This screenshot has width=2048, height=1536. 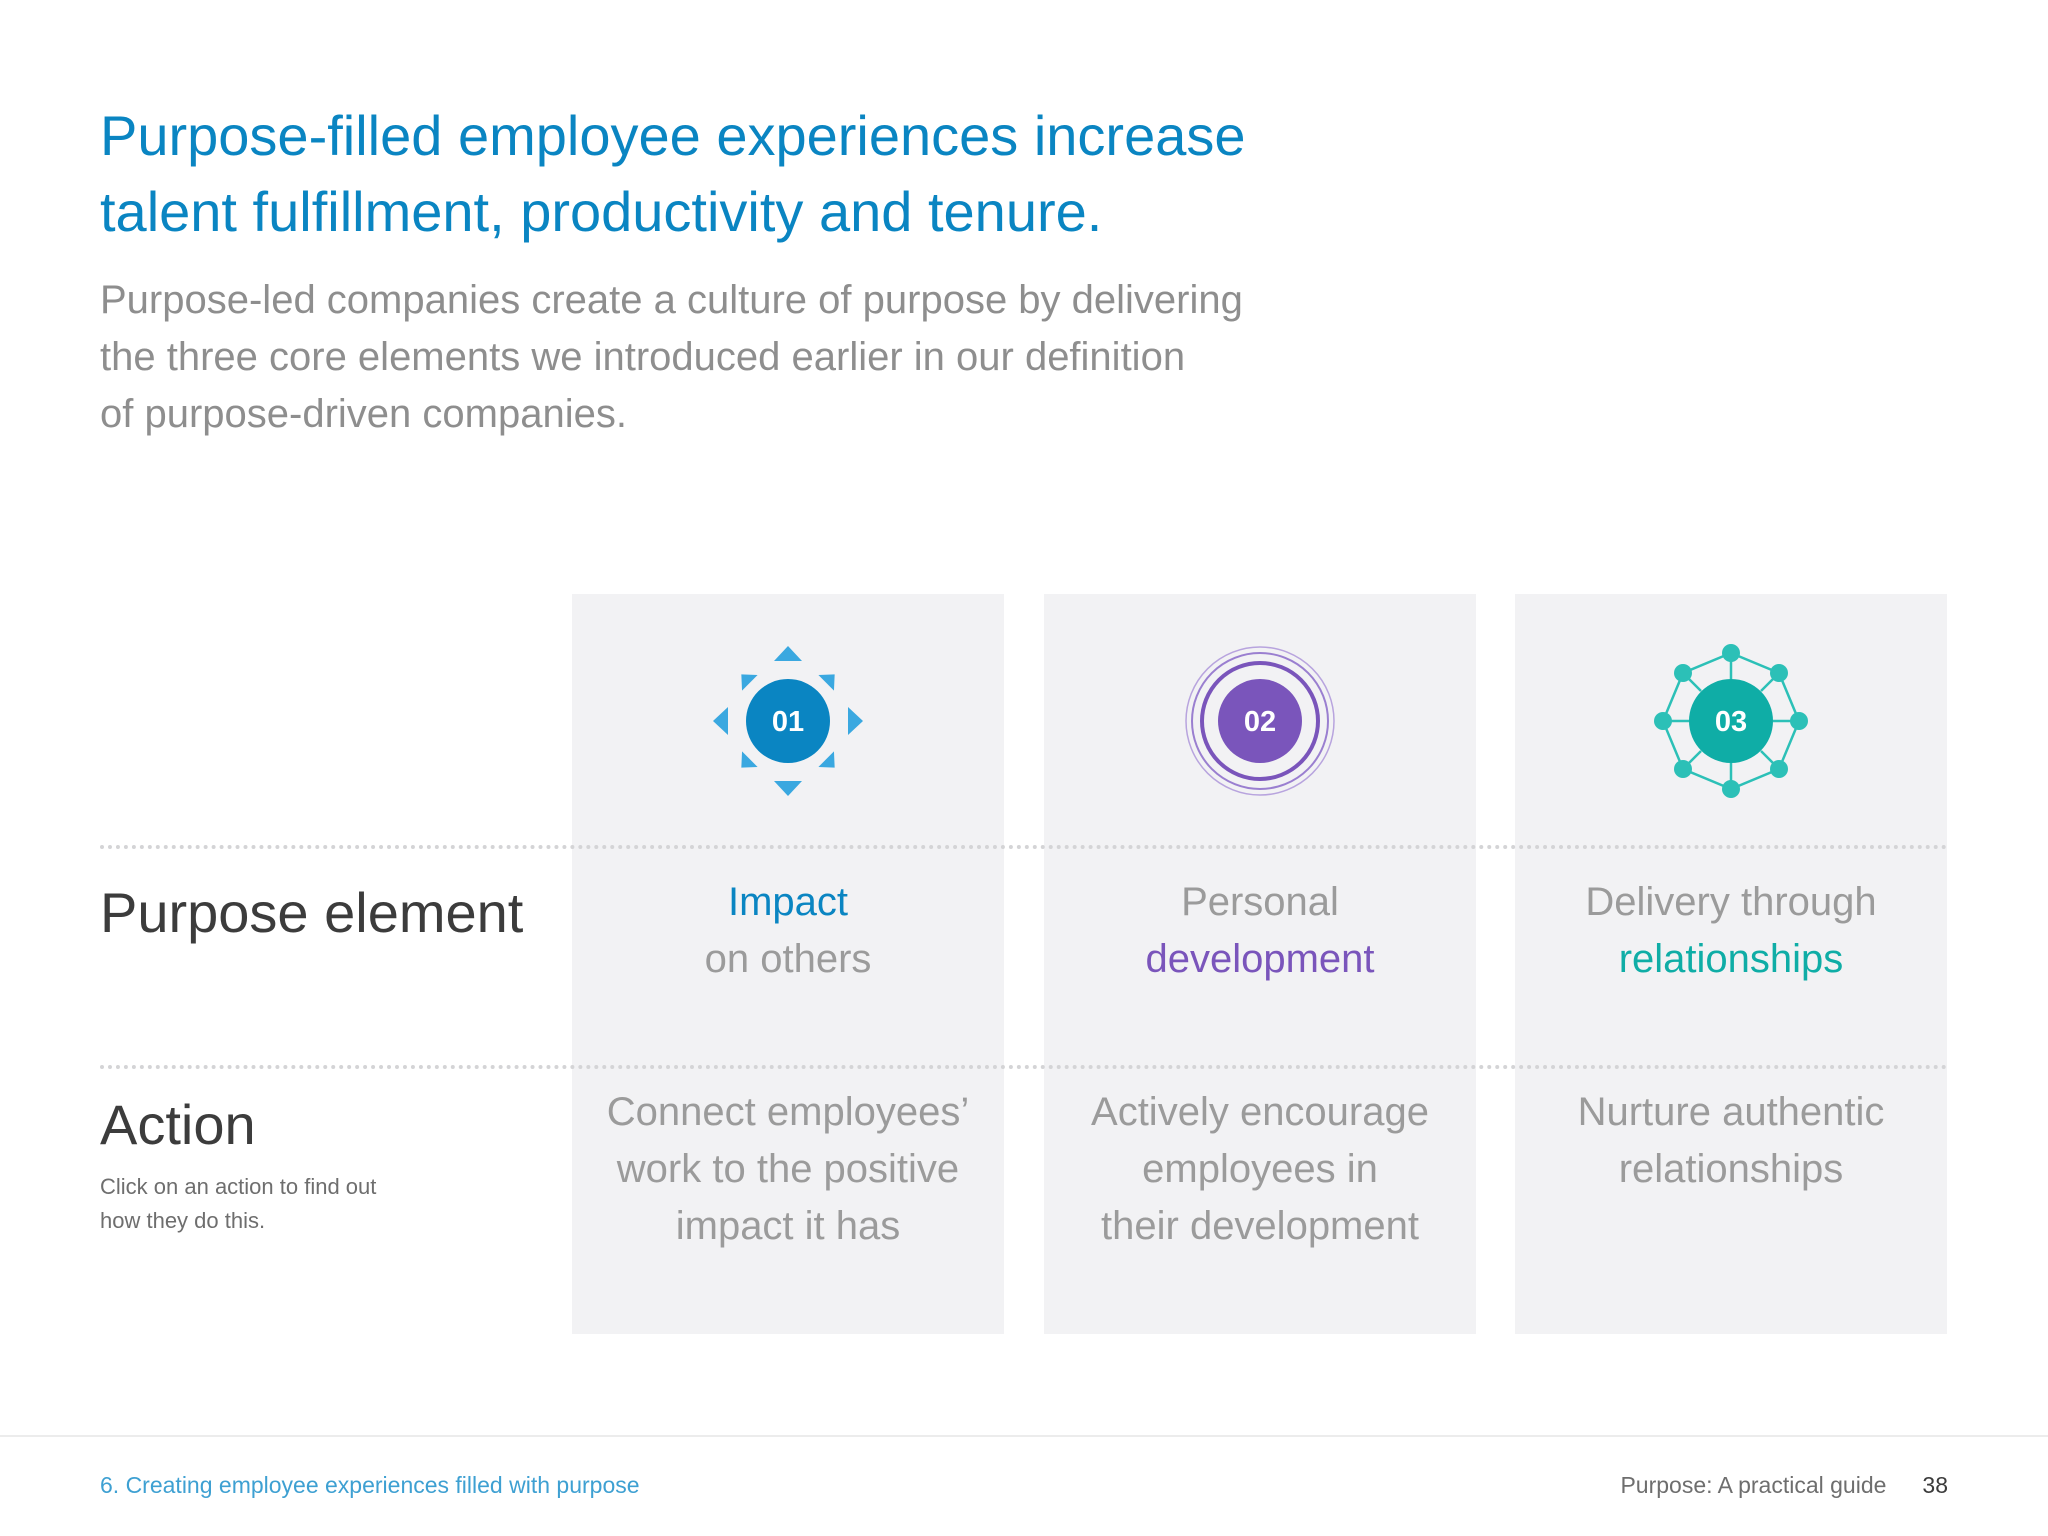 I want to click on action-nurture-relationships: Nurture authentic relationships, so click(x=1731, y=1140).